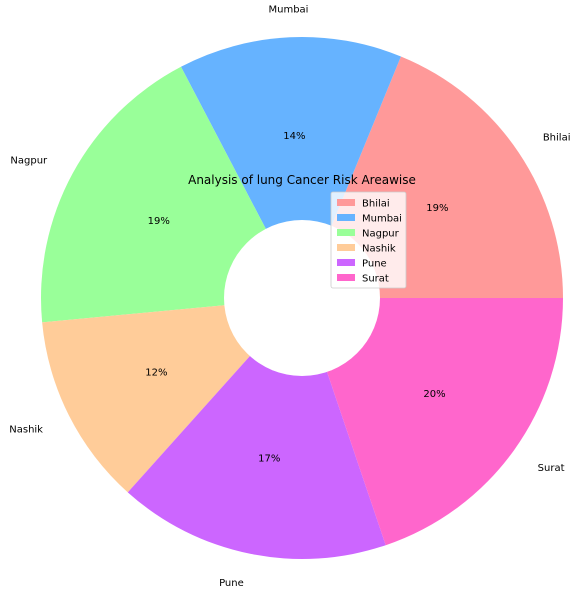 This screenshot has height=590, width=576. What do you see at coordinates (376, 204) in the screenshot?
I see `legend-label-bhilai: Bhilai` at bounding box center [376, 204].